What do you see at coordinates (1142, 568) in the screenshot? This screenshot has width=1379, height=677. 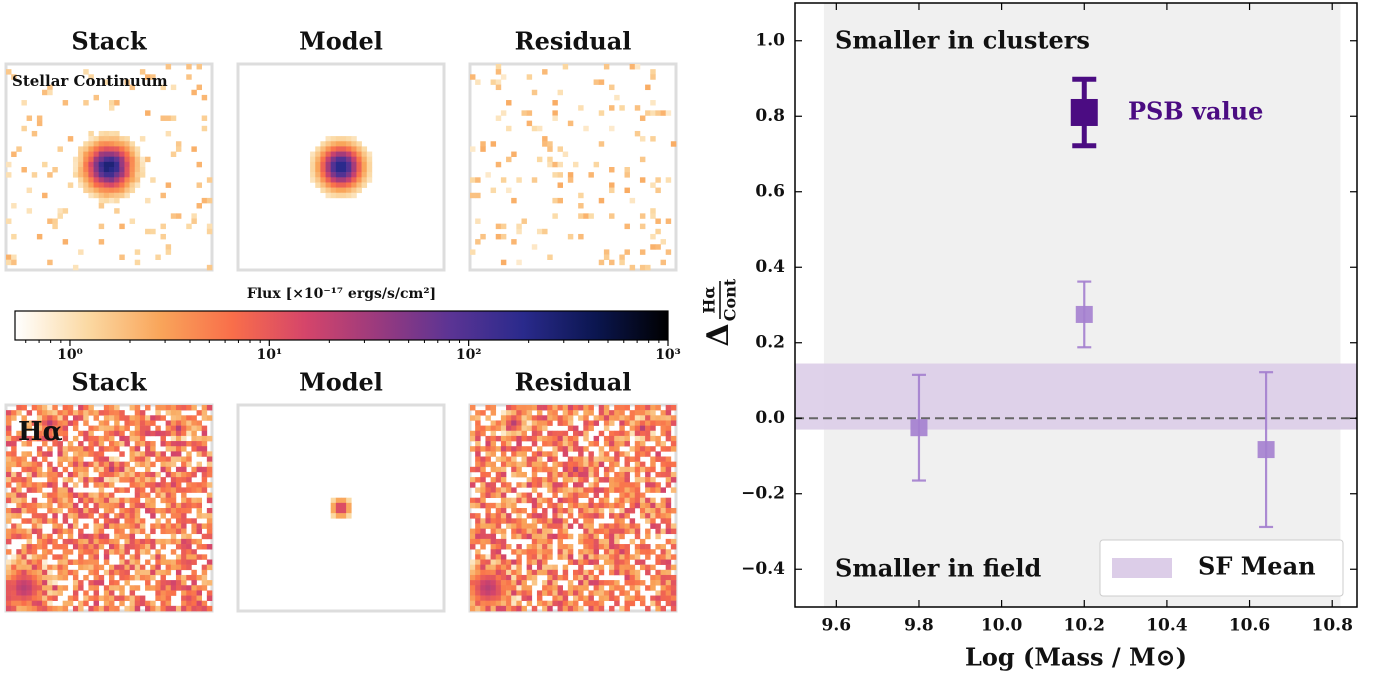 I see `legend-swatch` at bounding box center [1142, 568].